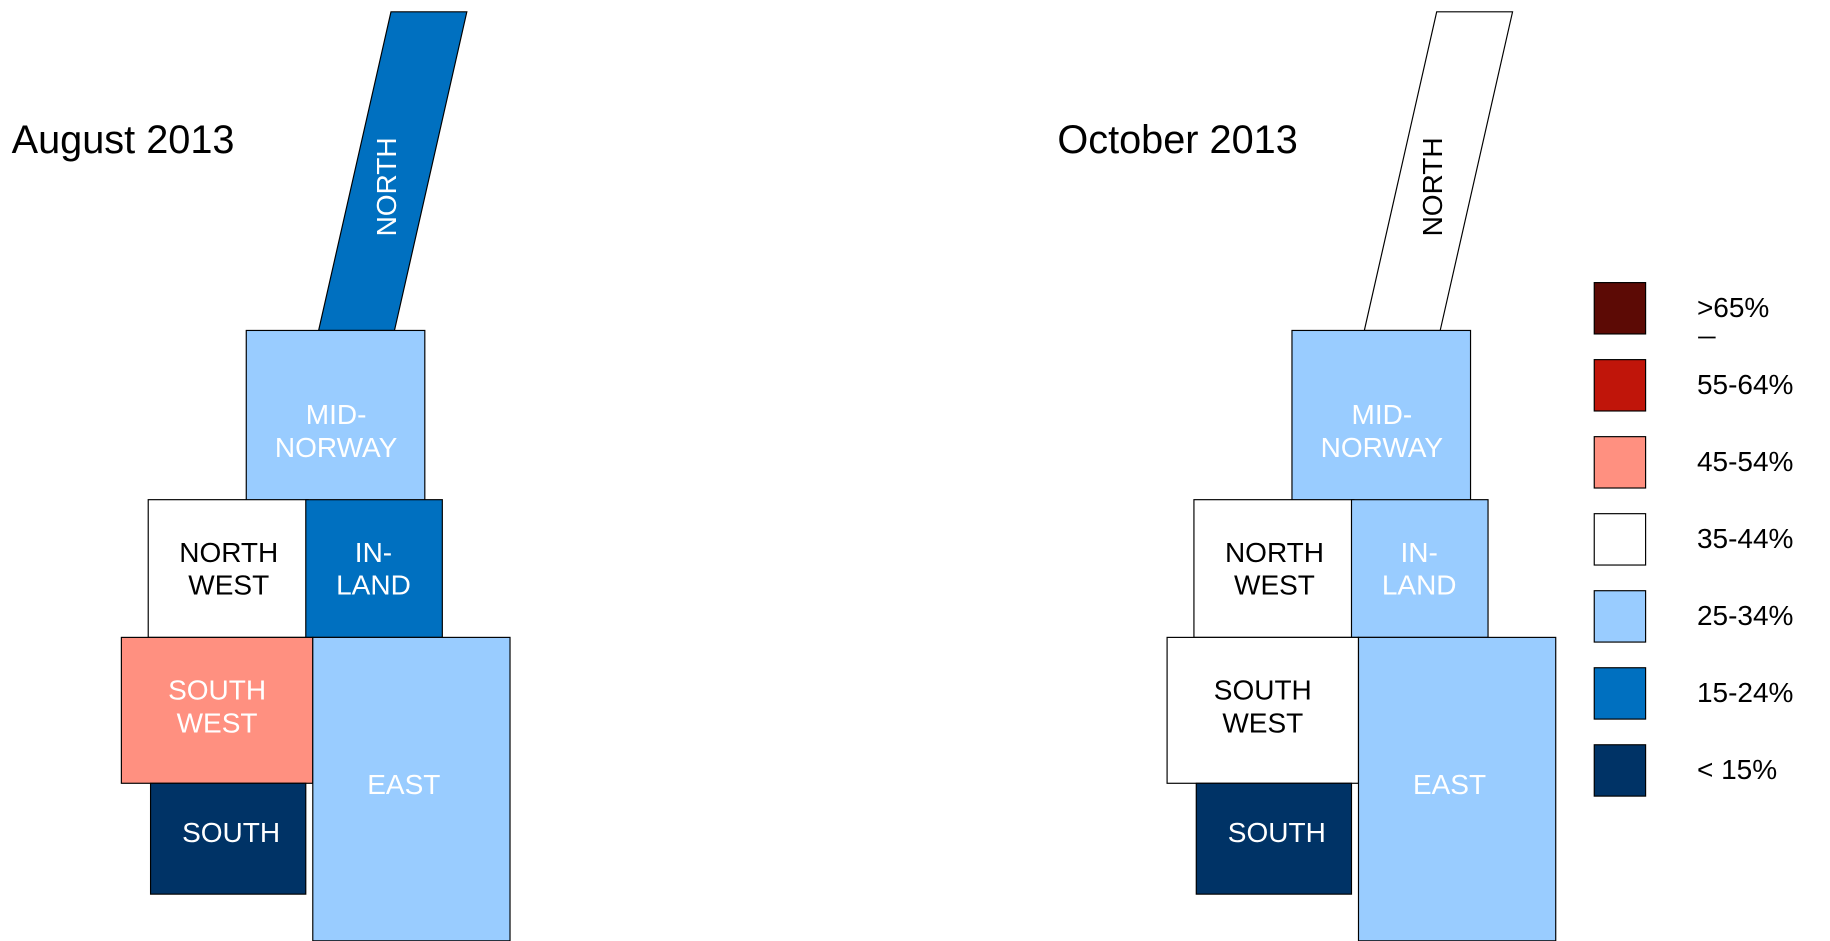 The width and height of the screenshot is (1830, 941). What do you see at coordinates (1745, 461) in the screenshot?
I see `legend-label: 45-54%` at bounding box center [1745, 461].